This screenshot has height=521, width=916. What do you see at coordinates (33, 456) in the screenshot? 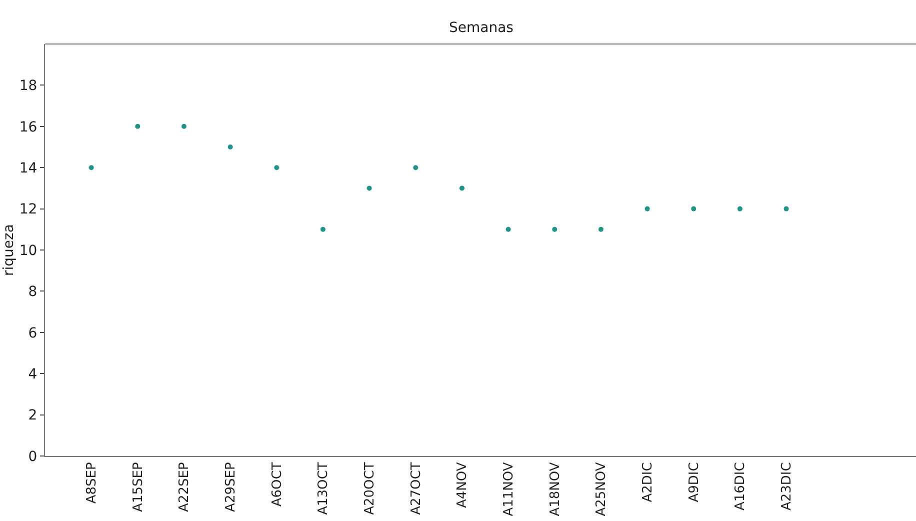
I see `y-tick-label: 0` at bounding box center [33, 456].